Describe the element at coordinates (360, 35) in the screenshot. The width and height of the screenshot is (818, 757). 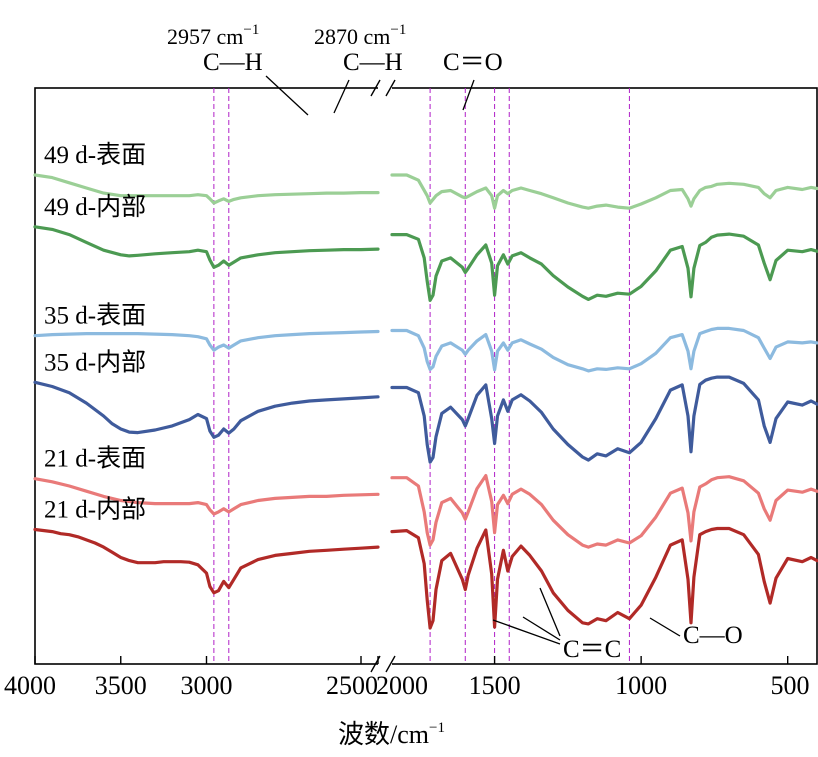
I see `annotation-2870: 2870 cm−1` at that location.